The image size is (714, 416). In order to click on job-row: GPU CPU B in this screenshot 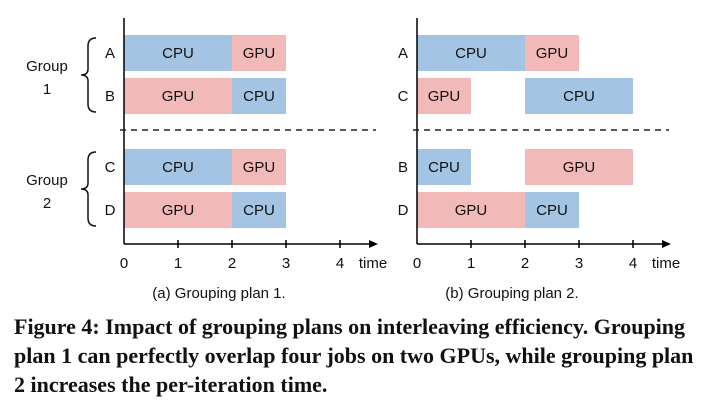, I will do `click(195, 96)`.